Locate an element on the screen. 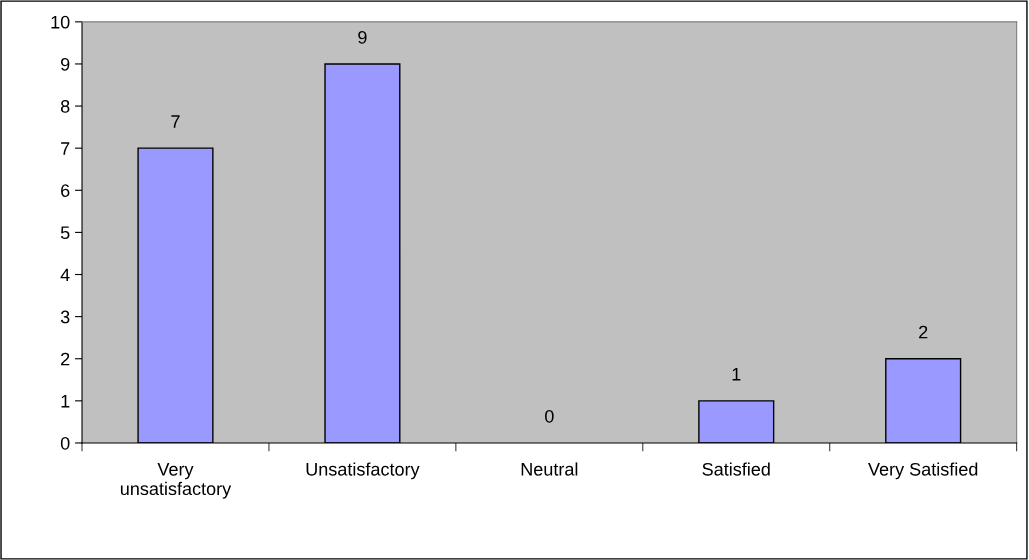 Image resolution: width=1029 pixels, height=560 pixels. x-tick-label: Satisfied is located at coordinates (736, 469).